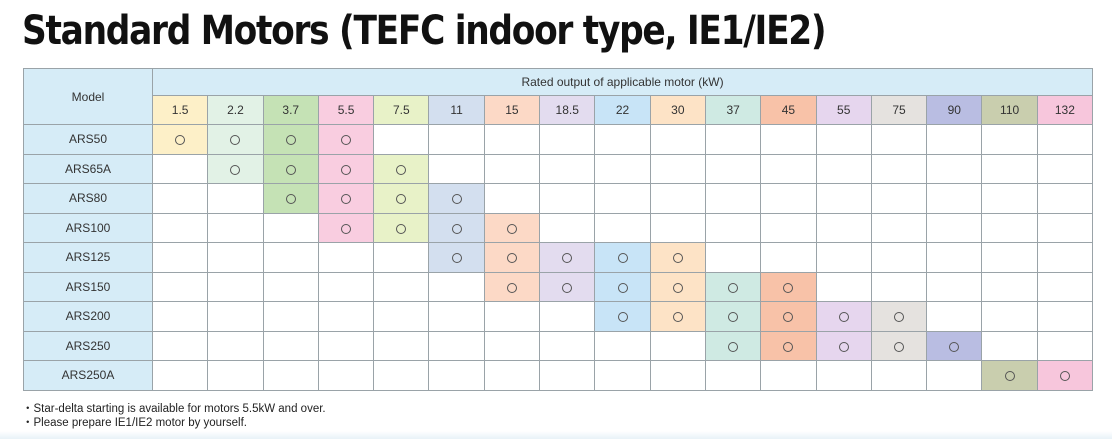 Image resolution: width=1112 pixels, height=439 pixels. I want to click on table-row: ARS250, so click(558, 345).